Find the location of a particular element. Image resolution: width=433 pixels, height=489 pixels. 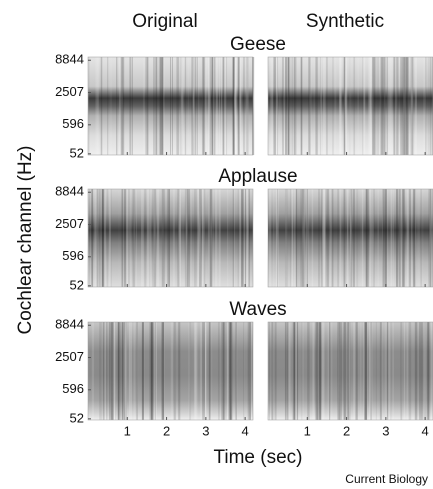

x-tick-label: 2 is located at coordinates (346, 430).